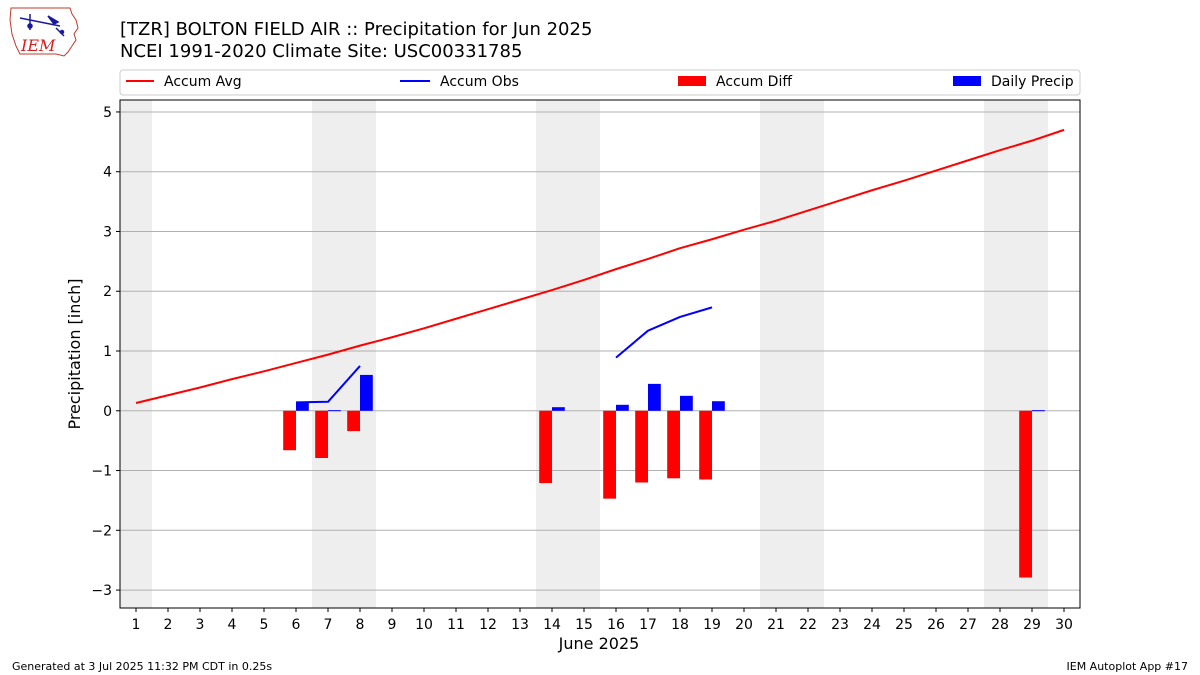 Image resolution: width=1200 pixels, height=675 pixels. I want to click on x-tick-label: 1, so click(136, 625).